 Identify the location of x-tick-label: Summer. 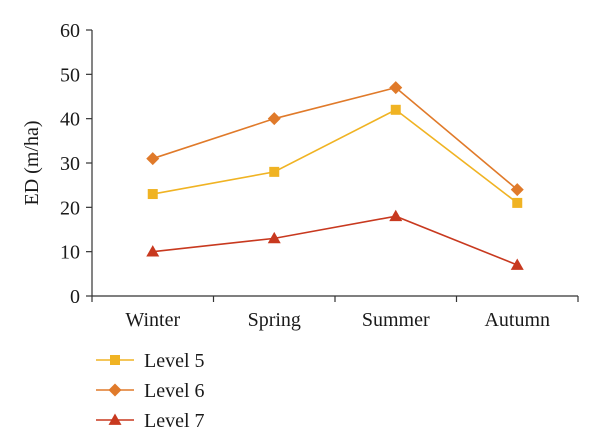
(396, 320).